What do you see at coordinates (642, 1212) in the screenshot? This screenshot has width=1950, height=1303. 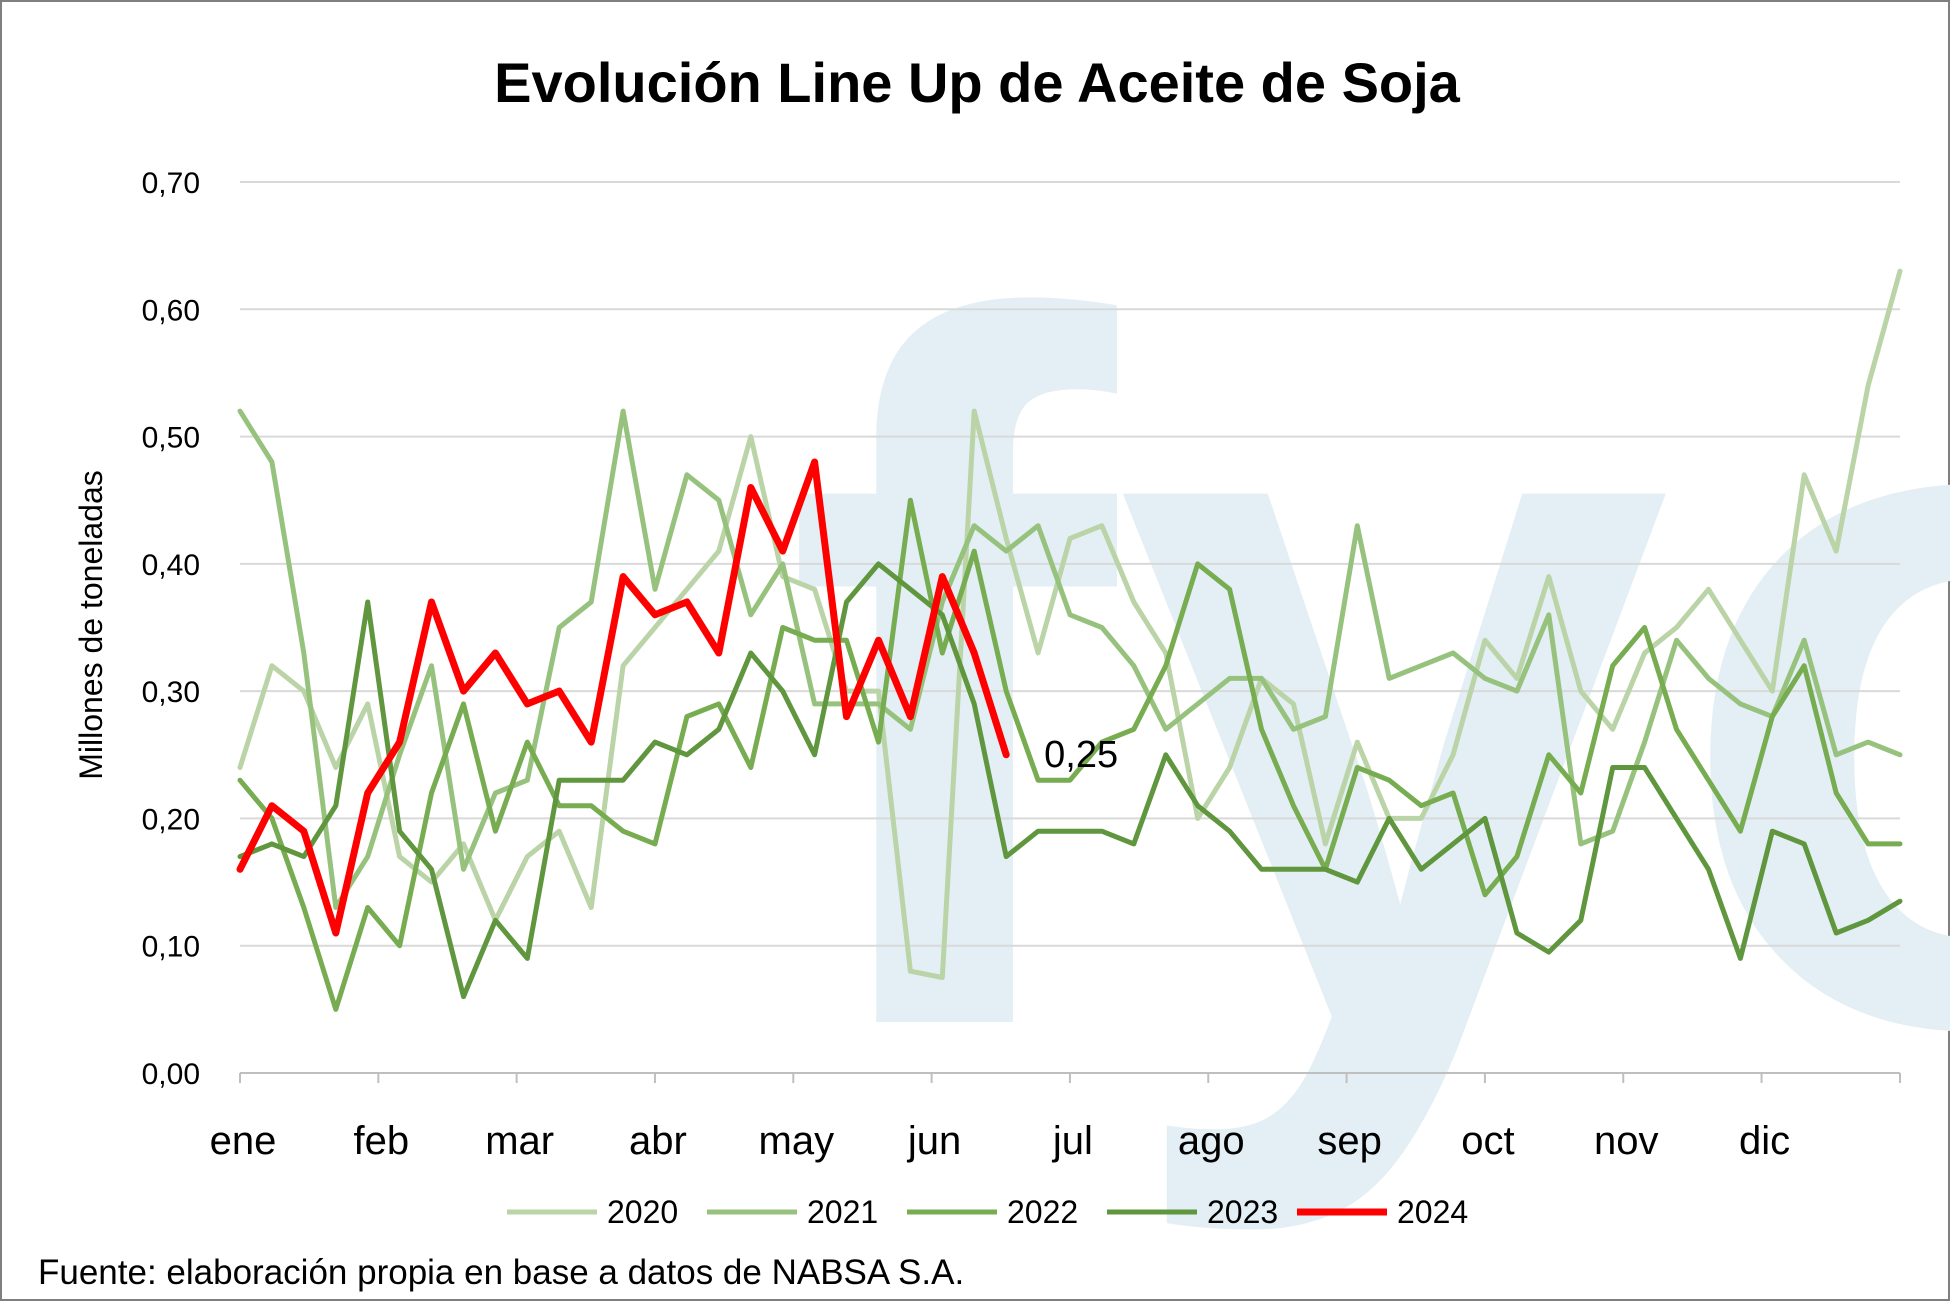 I see `legend-label-2020: 2020` at bounding box center [642, 1212].